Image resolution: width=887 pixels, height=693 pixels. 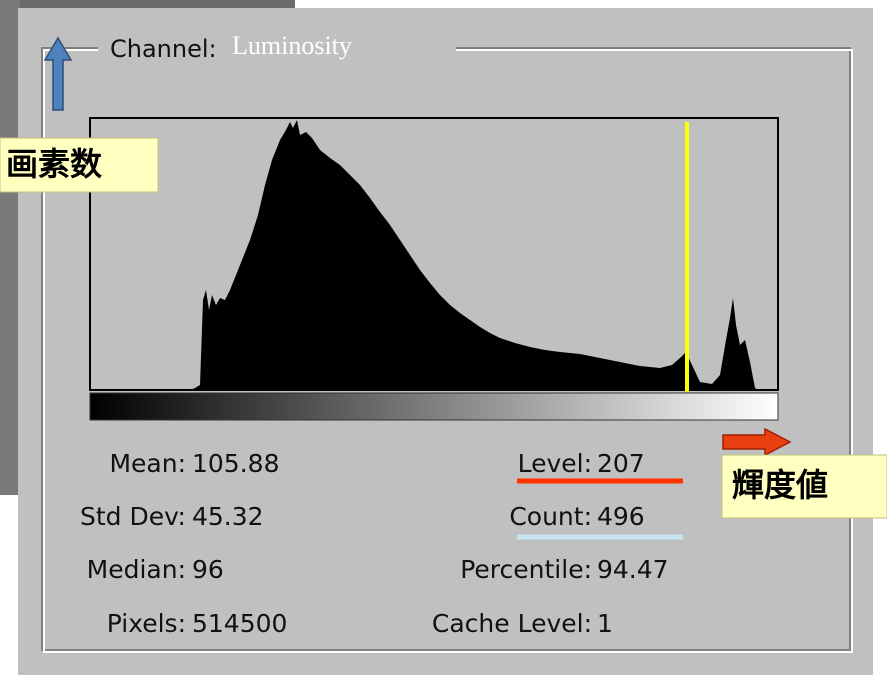 I want to click on stat-value: 96, so click(x=208, y=569).